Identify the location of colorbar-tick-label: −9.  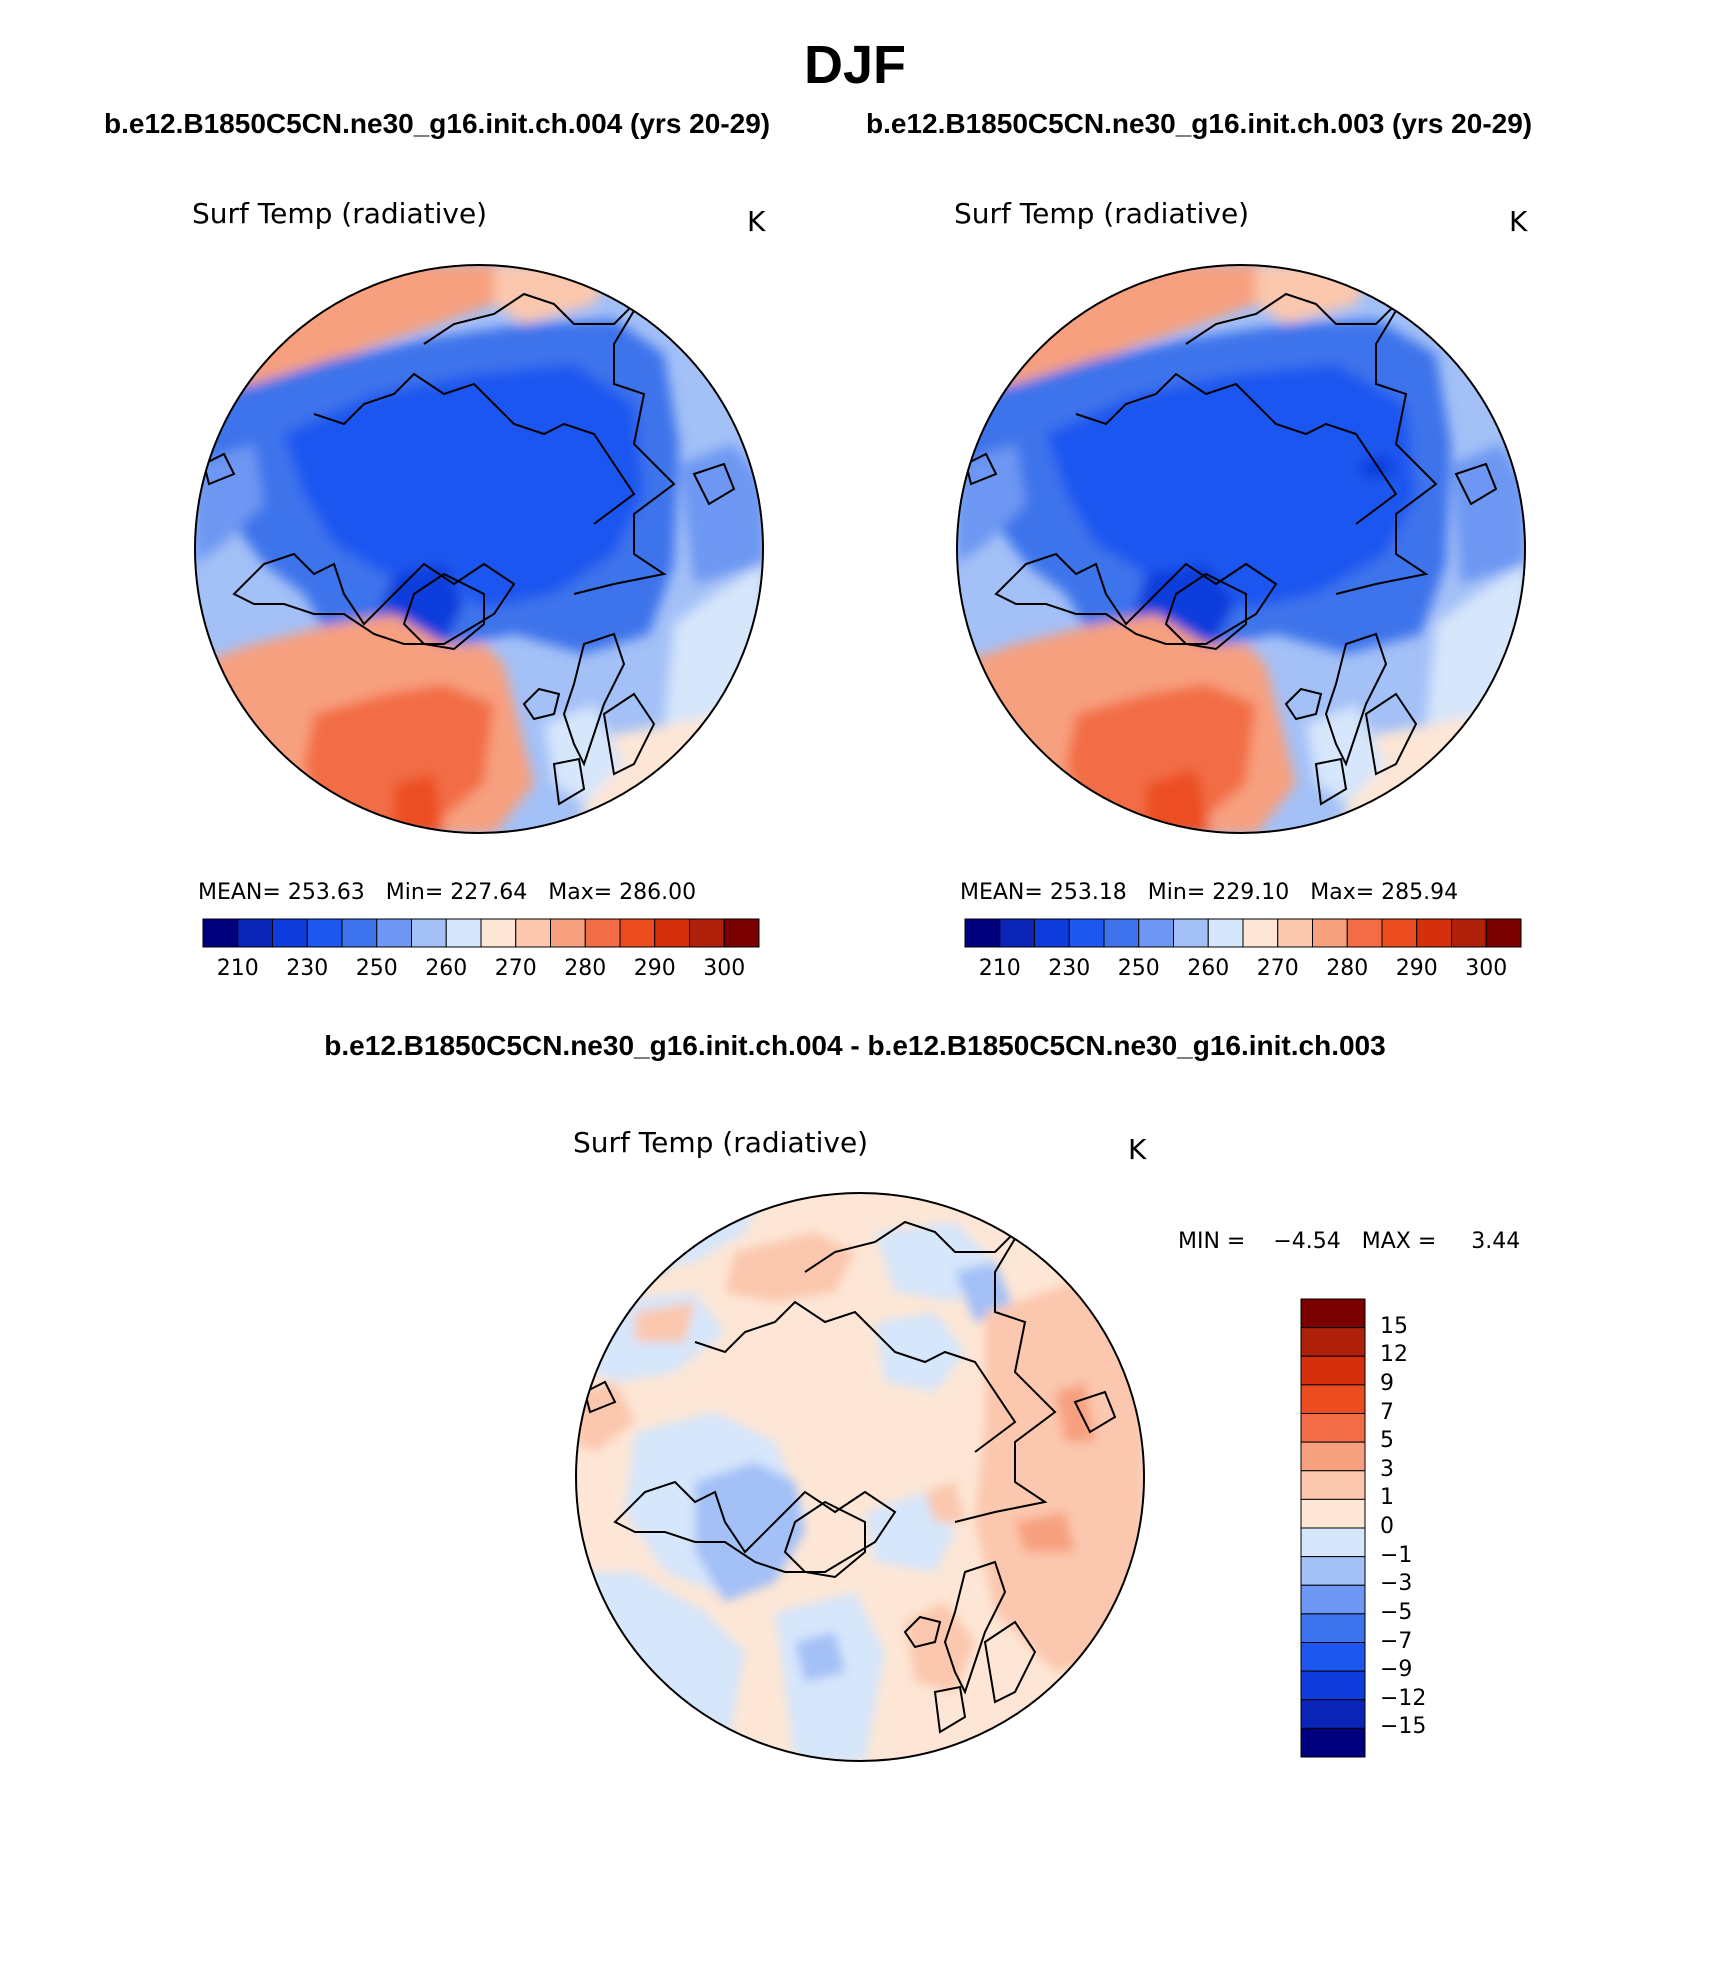
(1396, 1670).